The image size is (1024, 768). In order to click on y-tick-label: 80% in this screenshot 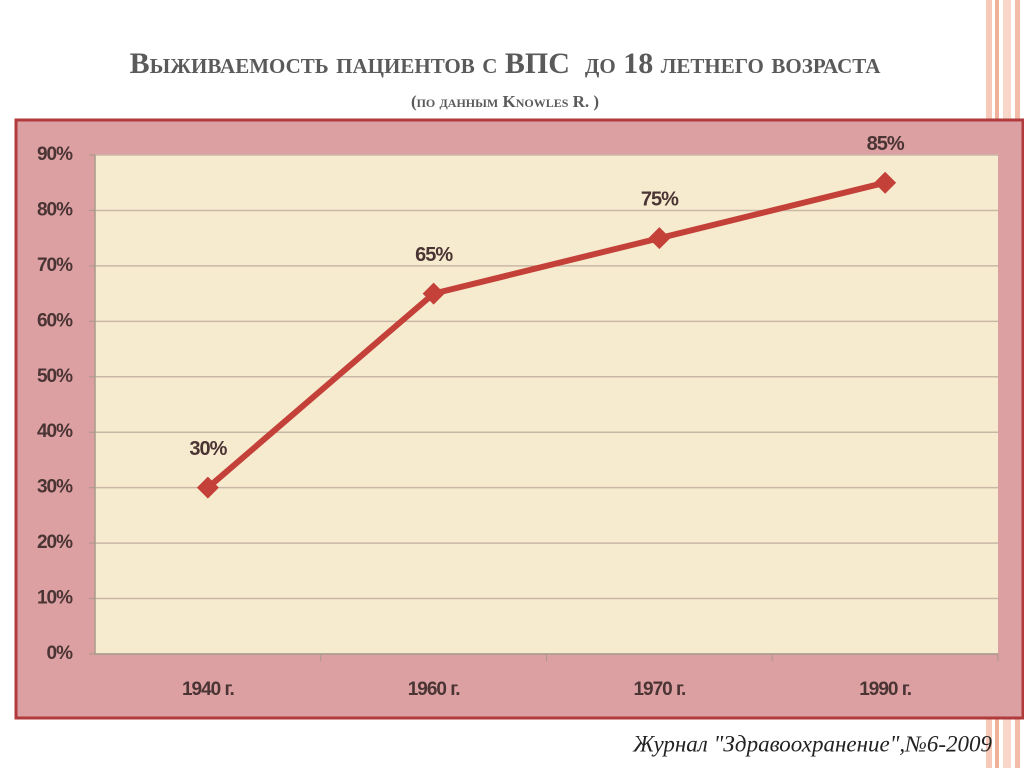, I will do `click(55, 209)`.